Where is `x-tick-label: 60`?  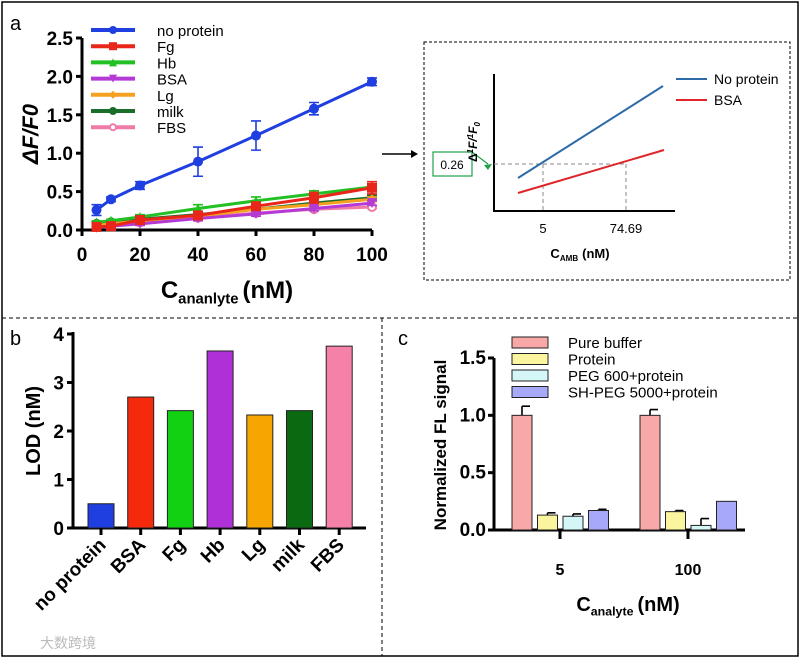
x-tick-label: 60 is located at coordinates (255, 255).